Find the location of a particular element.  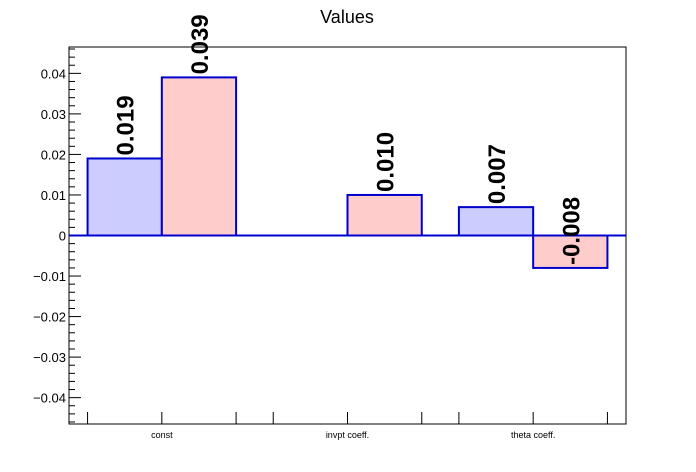

y-tick-label: −0.04 is located at coordinates (49, 398).